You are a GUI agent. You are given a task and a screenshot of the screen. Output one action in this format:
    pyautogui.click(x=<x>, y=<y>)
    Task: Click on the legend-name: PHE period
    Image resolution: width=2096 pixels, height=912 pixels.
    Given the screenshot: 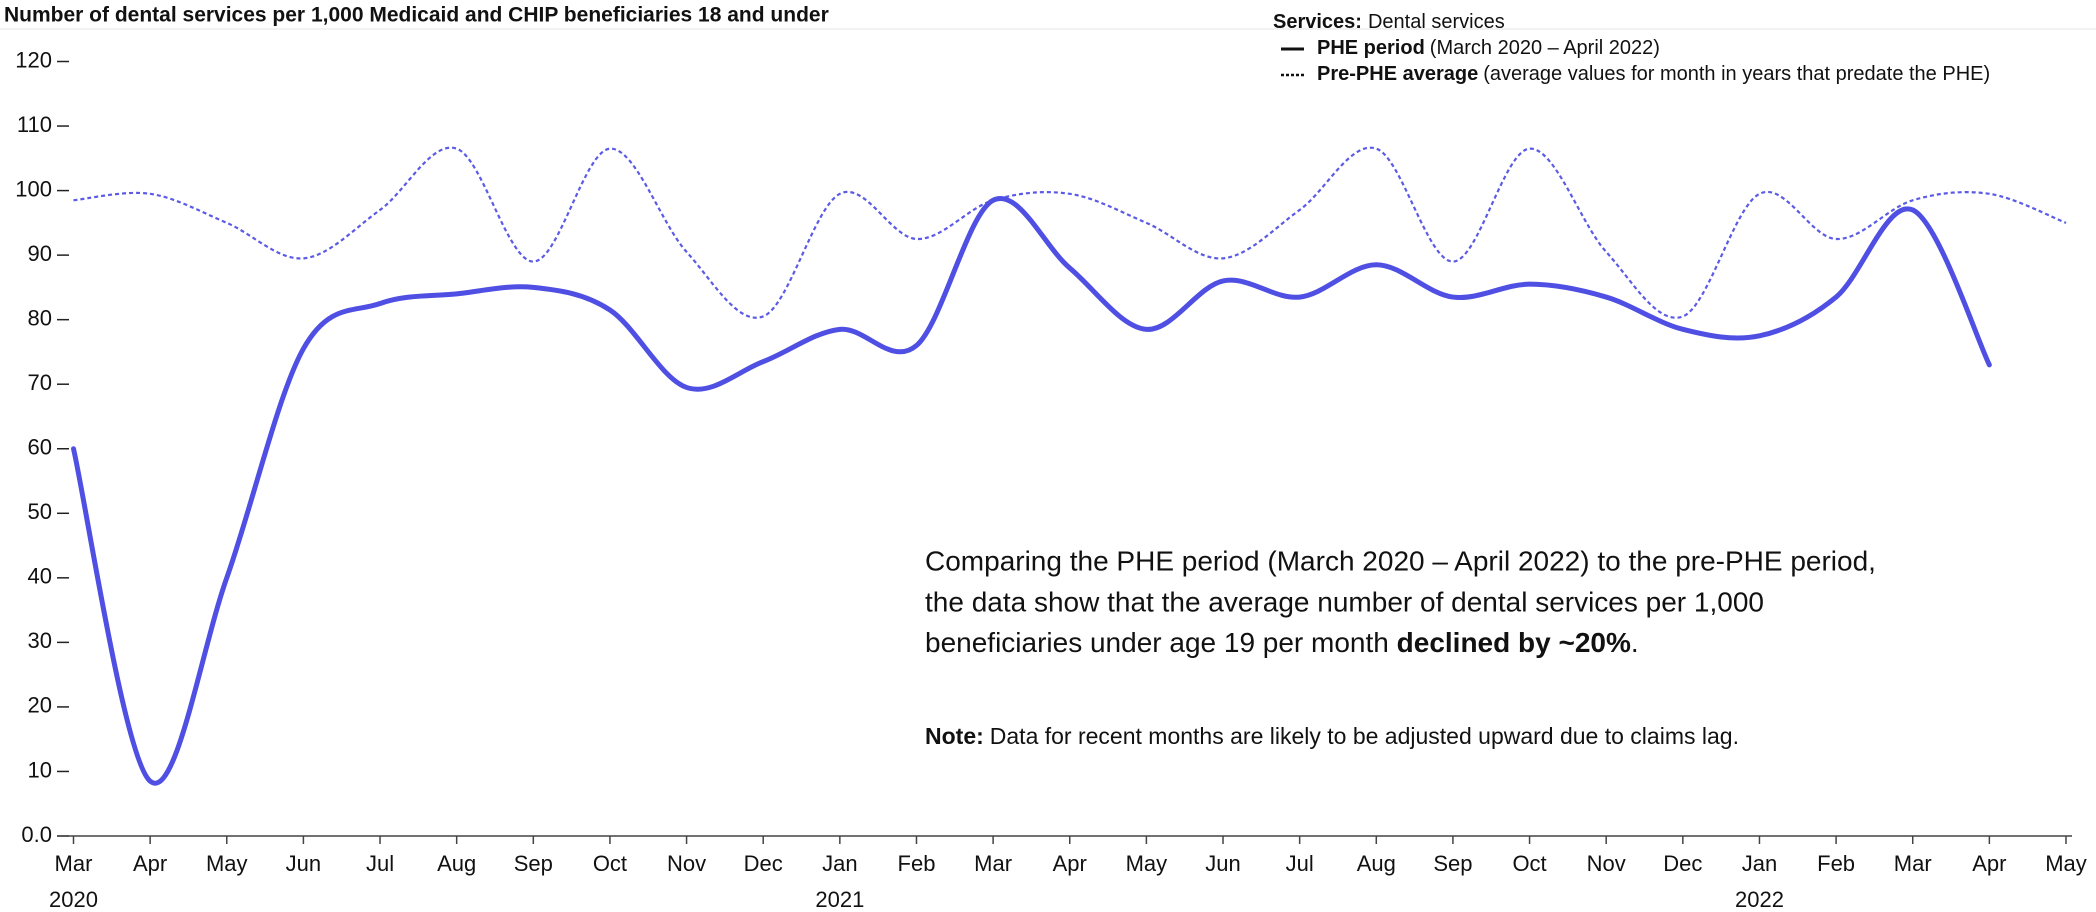 What is the action you would take?
    pyautogui.click(x=1371, y=48)
    